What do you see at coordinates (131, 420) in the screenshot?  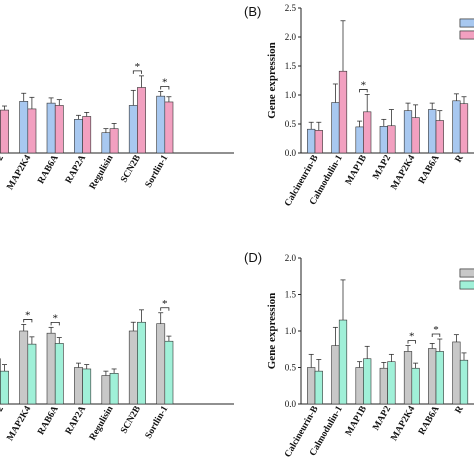 I see `category-label-c: SCN2B` at bounding box center [131, 420].